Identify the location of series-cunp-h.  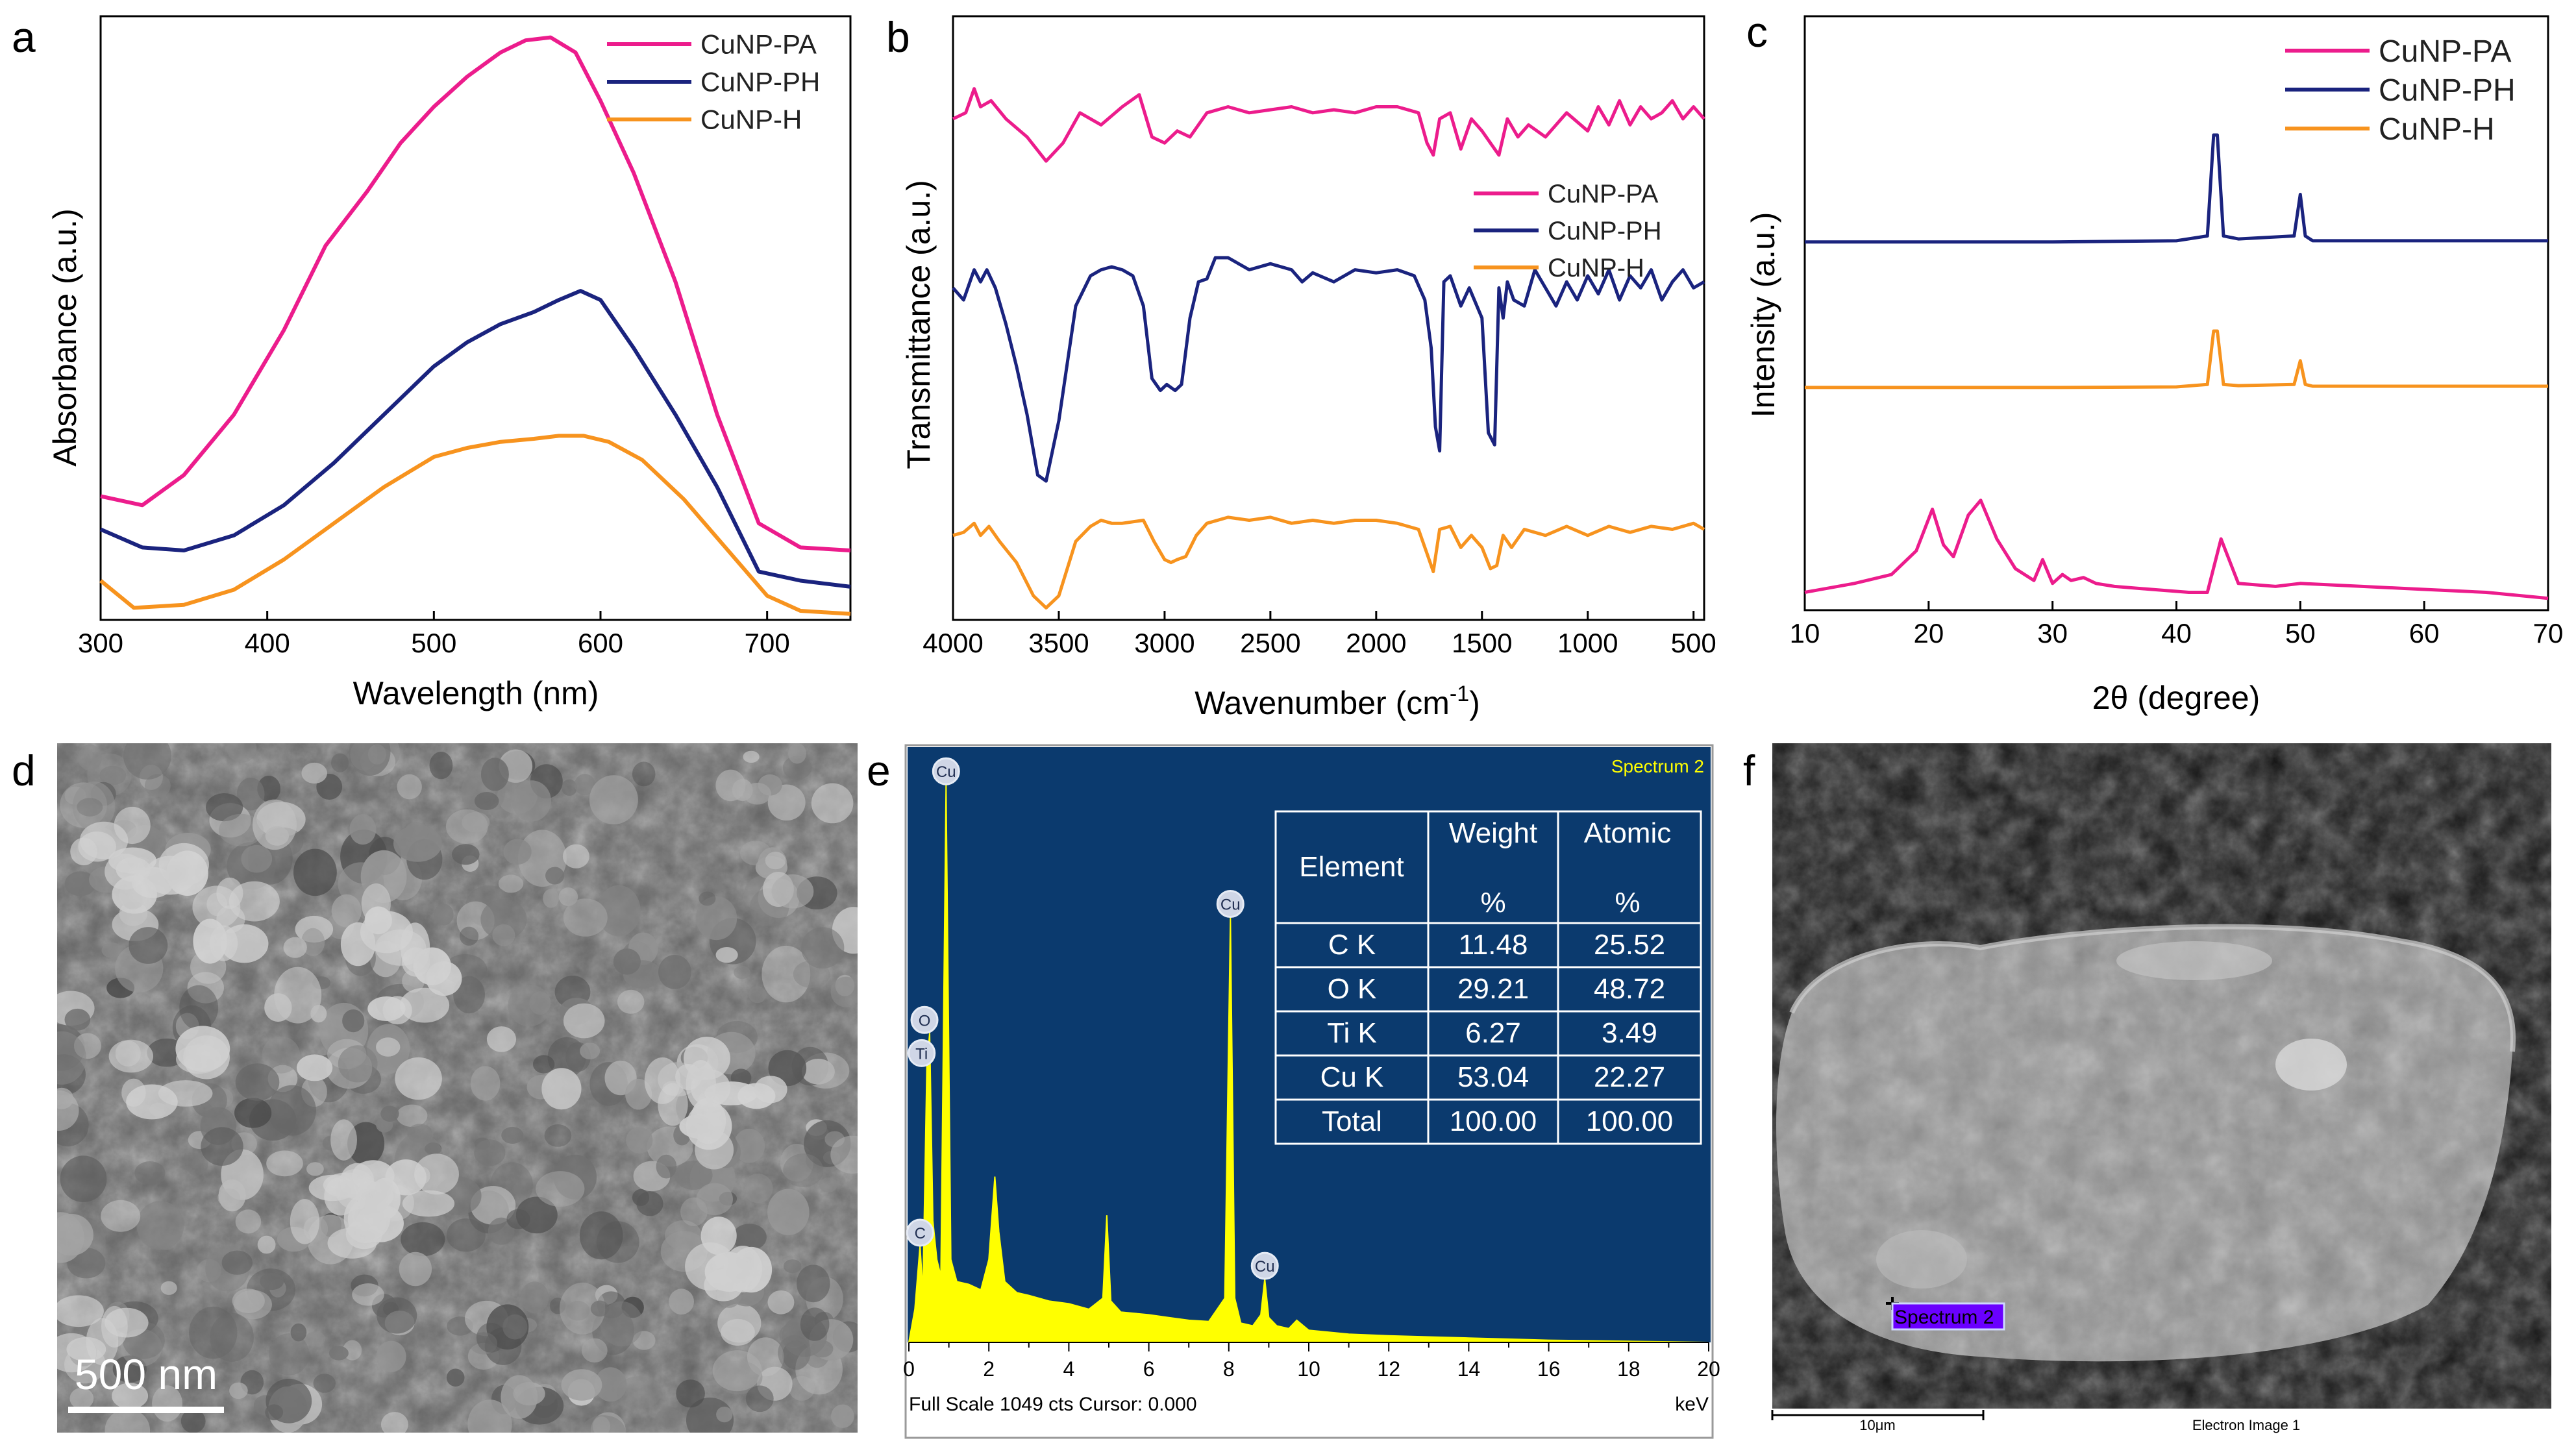
(475, 525).